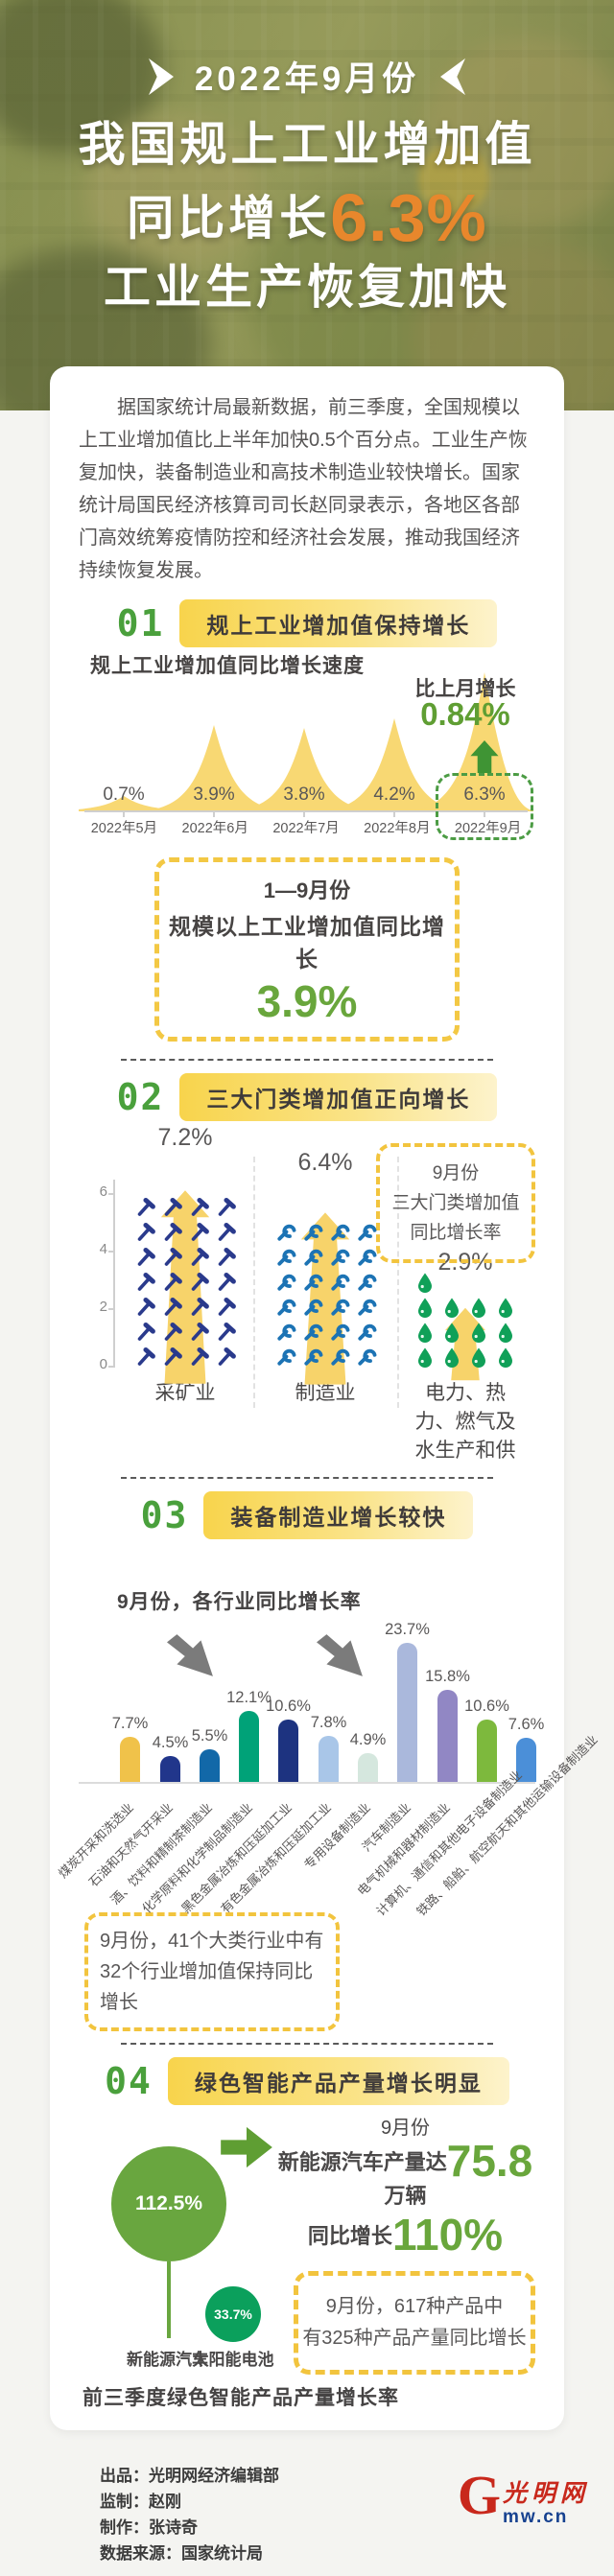 The width and height of the screenshot is (614, 2576). I want to click on chart3-subtitle: 9月份，各行业同比增长率, so click(239, 1602).